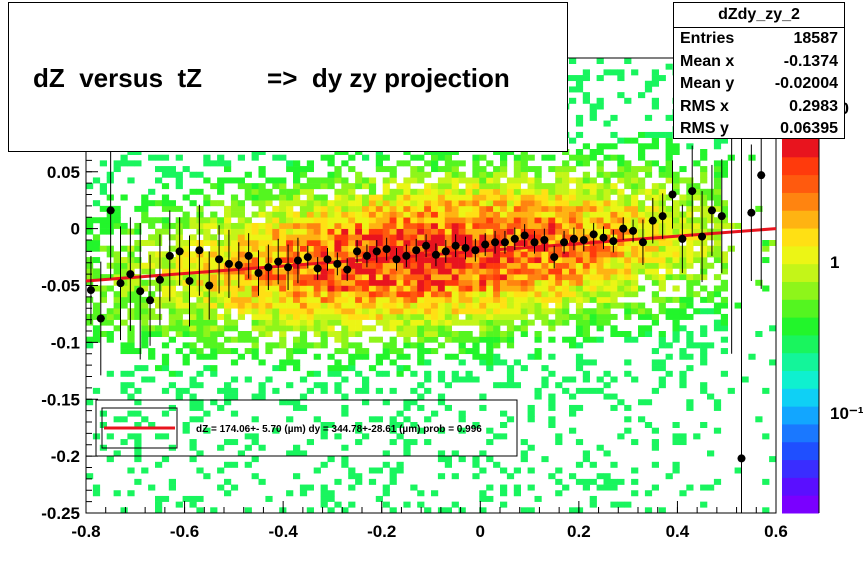 The width and height of the screenshot is (863, 571). I want to click on x-tick-label: 0.4, so click(678, 531).